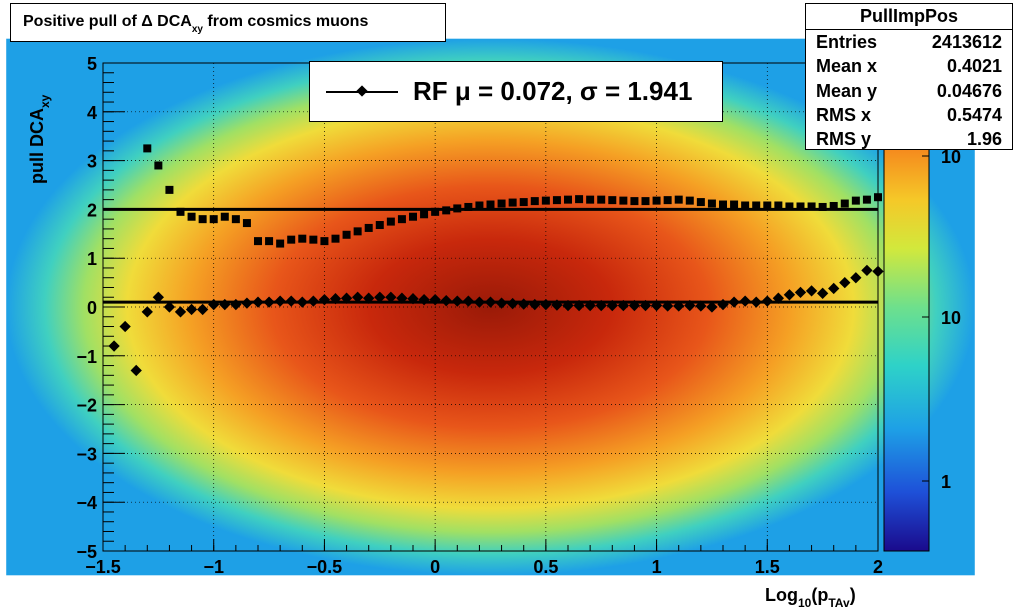 The height and width of the screenshot is (612, 1033). I want to click on x-tick-label: 1, so click(657, 567).